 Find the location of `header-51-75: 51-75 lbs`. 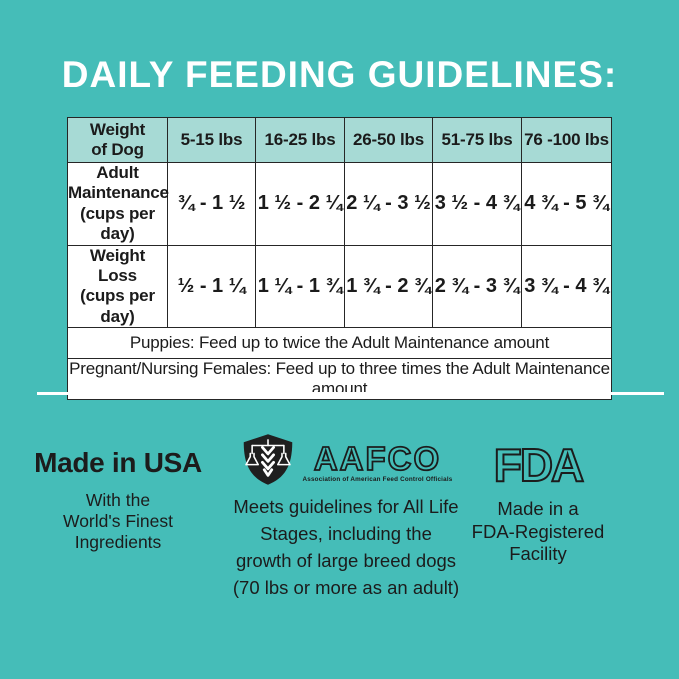

header-51-75: 51-75 lbs is located at coordinates (477, 140).